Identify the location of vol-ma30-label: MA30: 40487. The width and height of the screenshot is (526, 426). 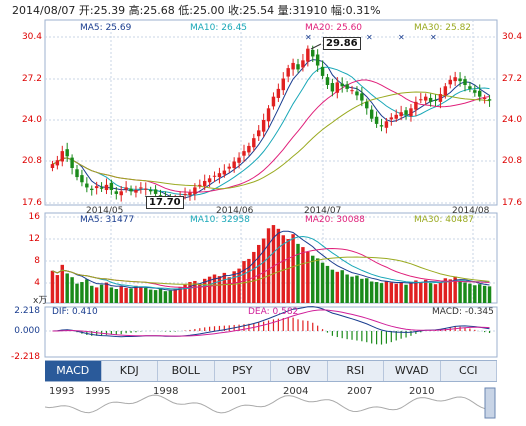
(444, 220).